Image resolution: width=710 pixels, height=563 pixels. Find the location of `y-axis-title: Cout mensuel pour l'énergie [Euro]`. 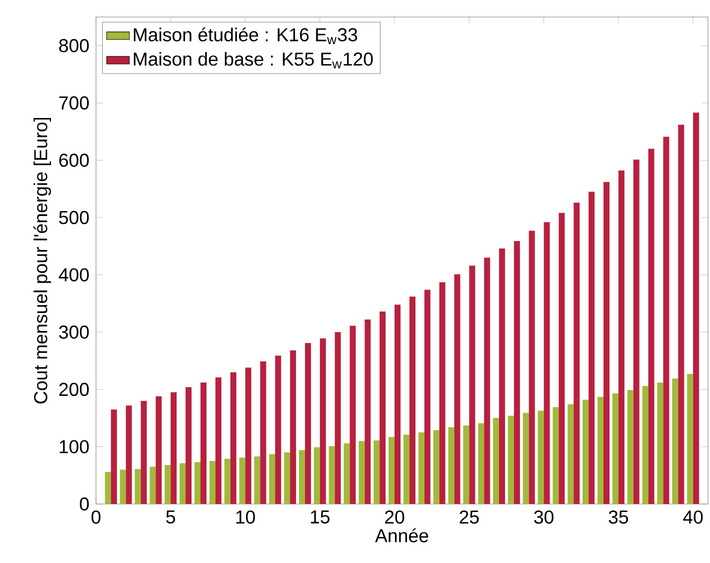

y-axis-title: Cout mensuel pour l'énergie [Euro] is located at coordinates (42, 261).